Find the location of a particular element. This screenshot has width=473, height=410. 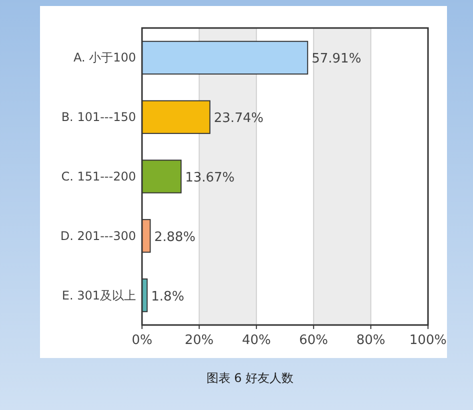

x-tick-label: 80% is located at coordinates (371, 340).